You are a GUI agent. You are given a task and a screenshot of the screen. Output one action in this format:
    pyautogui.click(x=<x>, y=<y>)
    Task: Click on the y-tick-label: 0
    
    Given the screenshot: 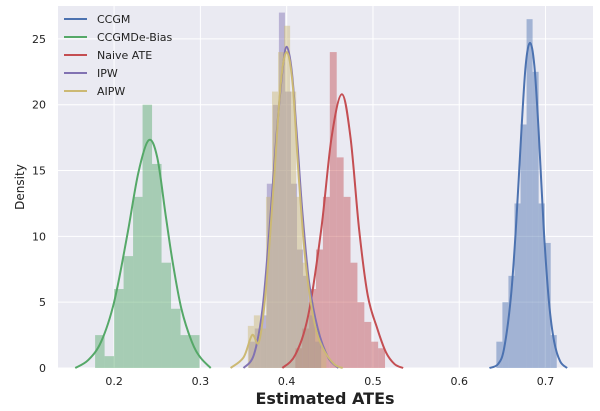 What is the action you would take?
    pyautogui.click(x=42, y=368)
    